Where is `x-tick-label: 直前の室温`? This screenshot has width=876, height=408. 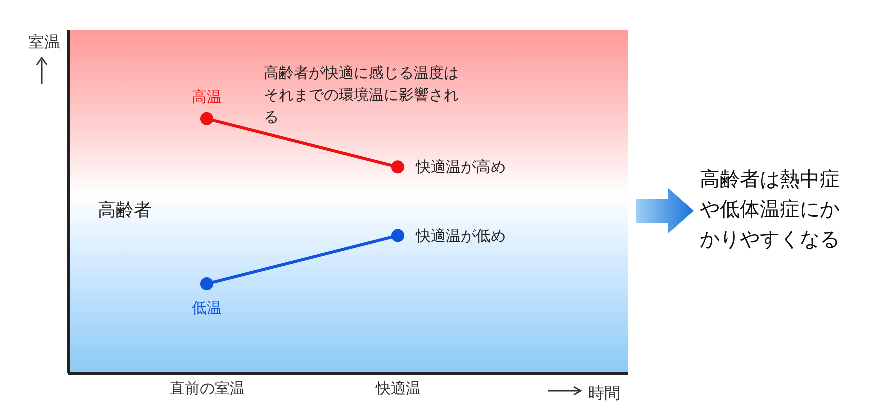 x-tick-label: 直前の室温 is located at coordinates (207, 389).